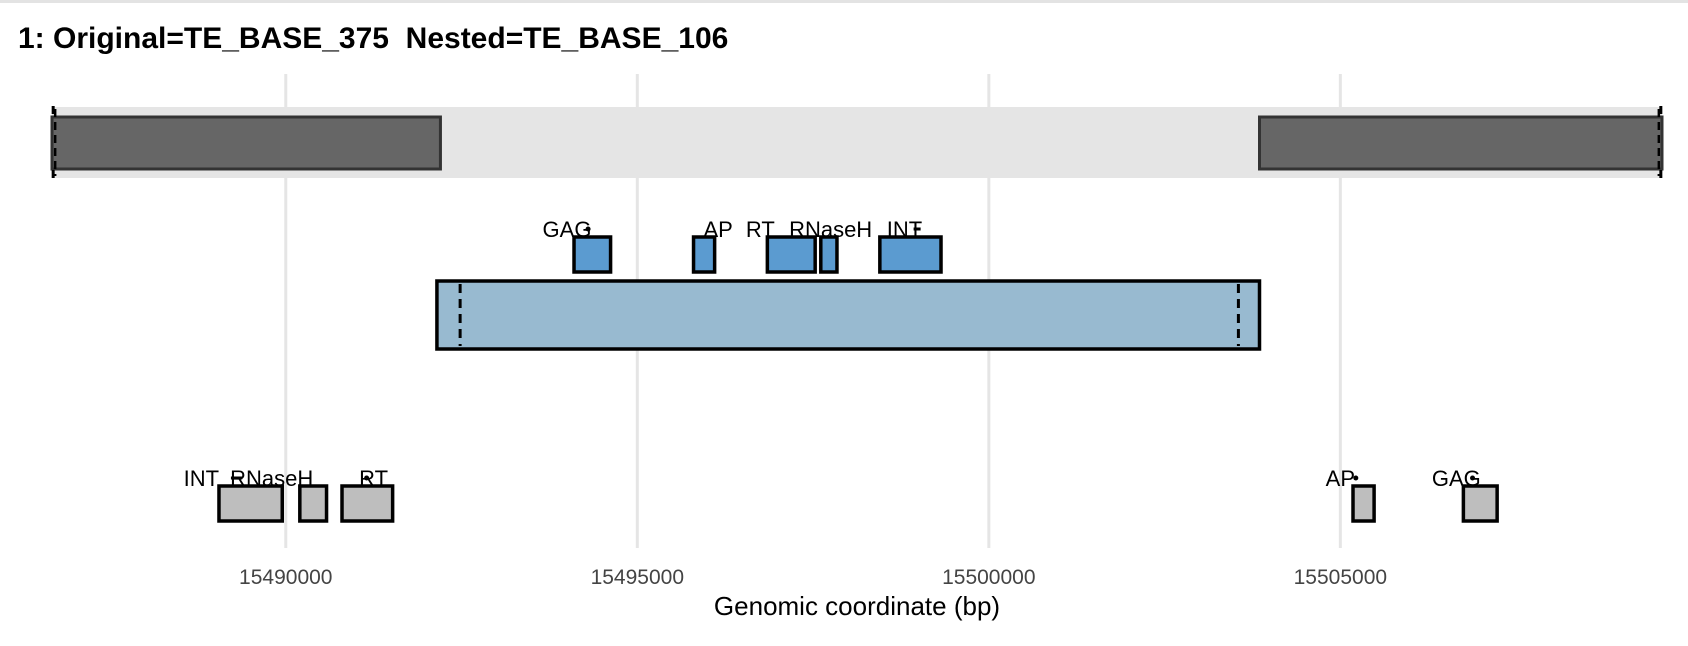 The image size is (1688, 646). I want to click on nested-domain-rnaseh: RNaseH, so click(830, 245).